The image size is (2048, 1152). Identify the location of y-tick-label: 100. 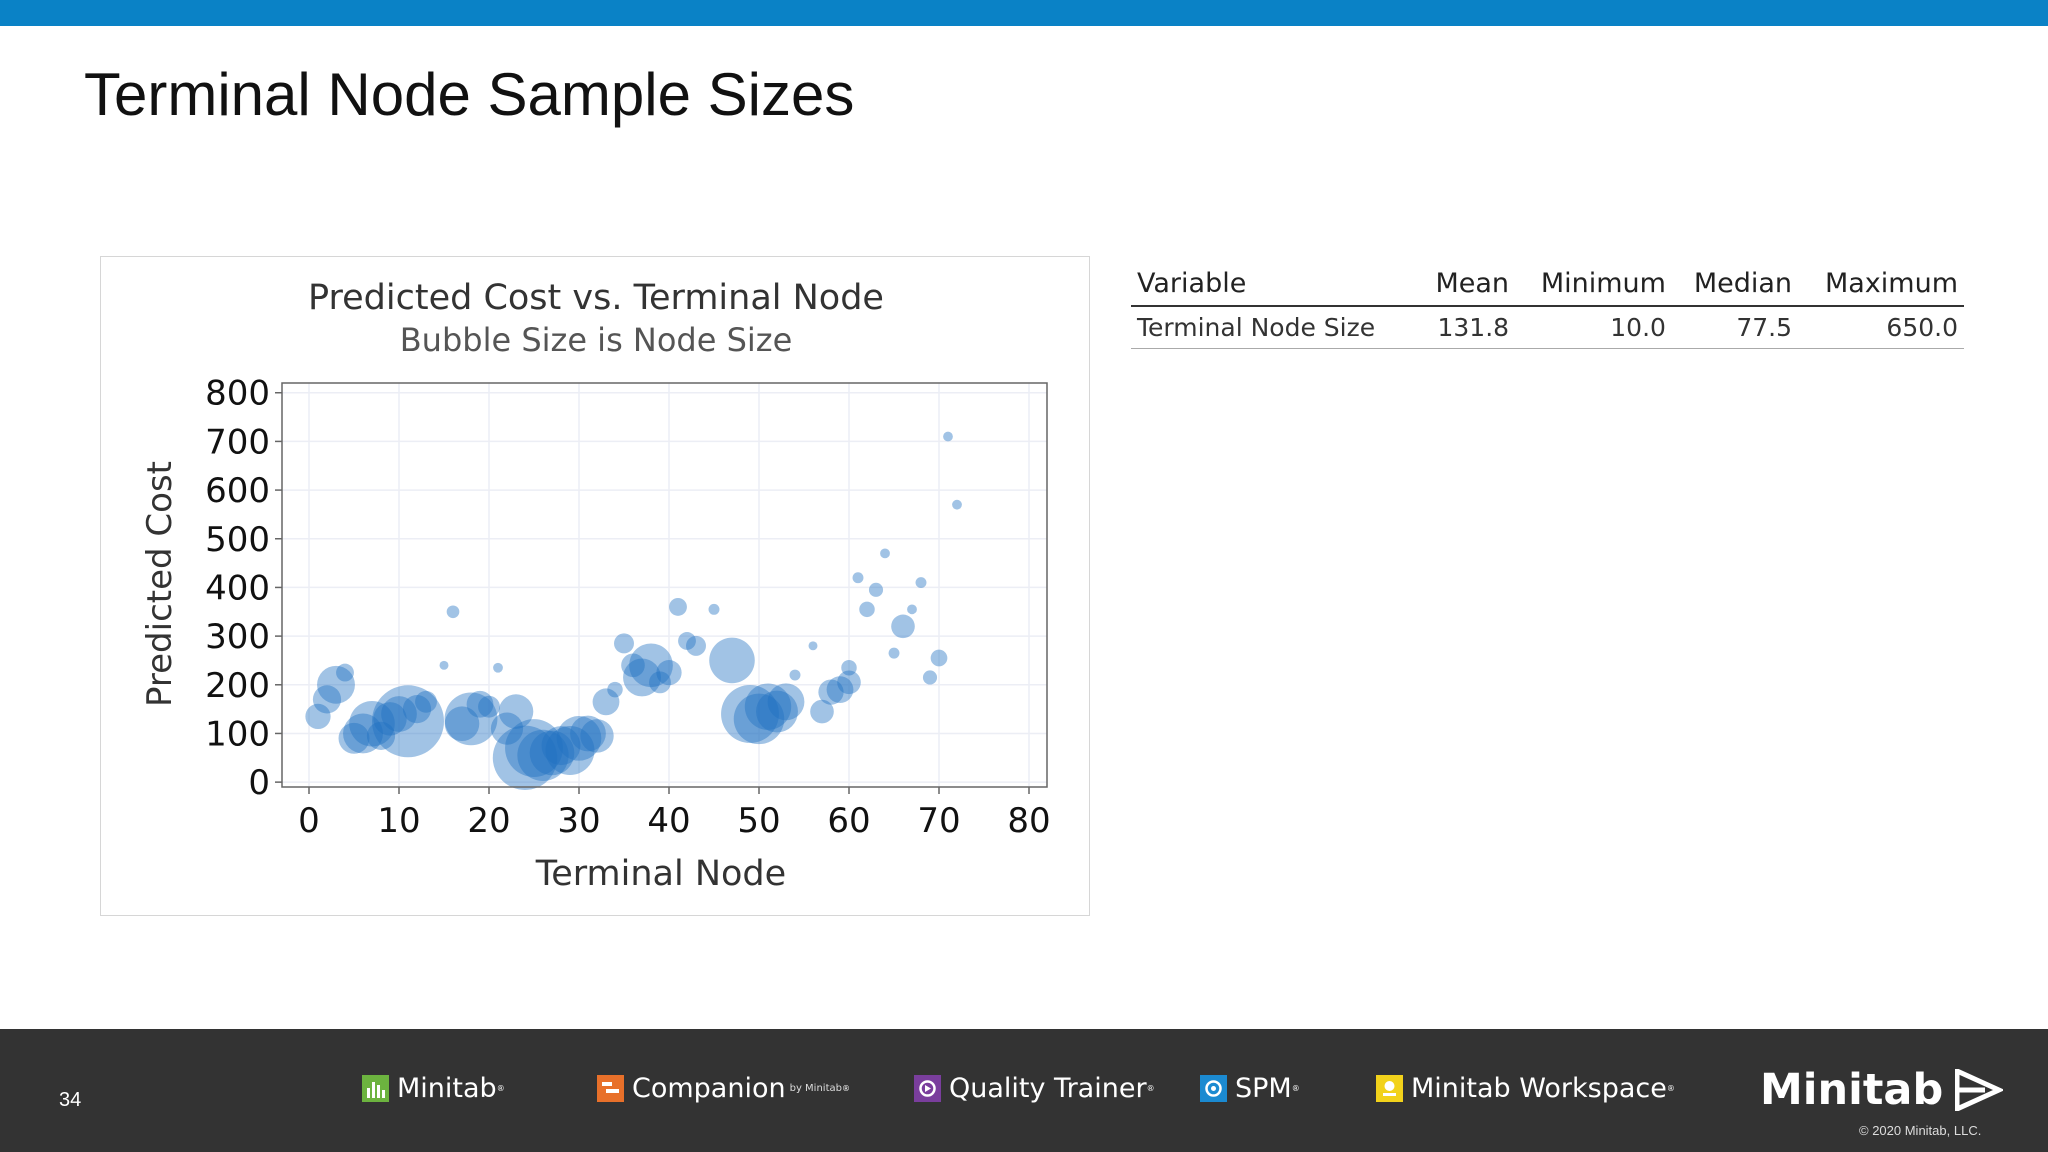
(237, 734).